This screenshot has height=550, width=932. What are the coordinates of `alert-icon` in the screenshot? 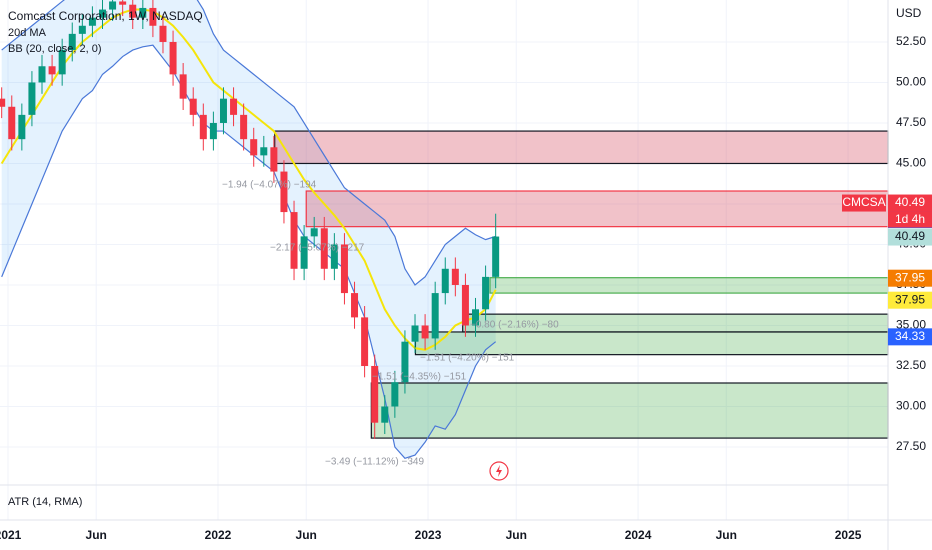 It's located at (499, 471).